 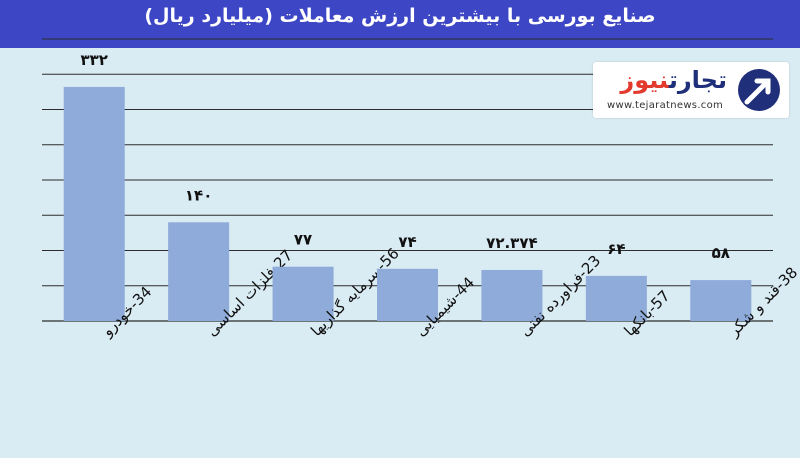 I want to click on tejaratnews-logo: تجارتنیوز www.tejaratnews.com, so click(x=691, y=90).